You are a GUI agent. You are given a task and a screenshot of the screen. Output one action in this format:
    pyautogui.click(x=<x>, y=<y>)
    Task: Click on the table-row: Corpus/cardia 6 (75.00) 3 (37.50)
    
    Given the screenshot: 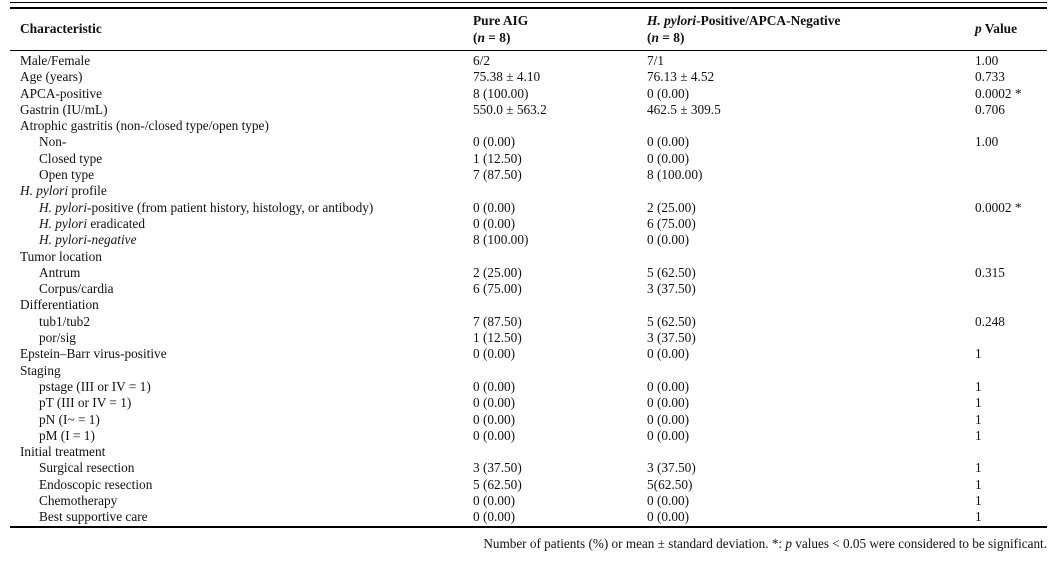 What is the action you would take?
    pyautogui.click(x=528, y=289)
    